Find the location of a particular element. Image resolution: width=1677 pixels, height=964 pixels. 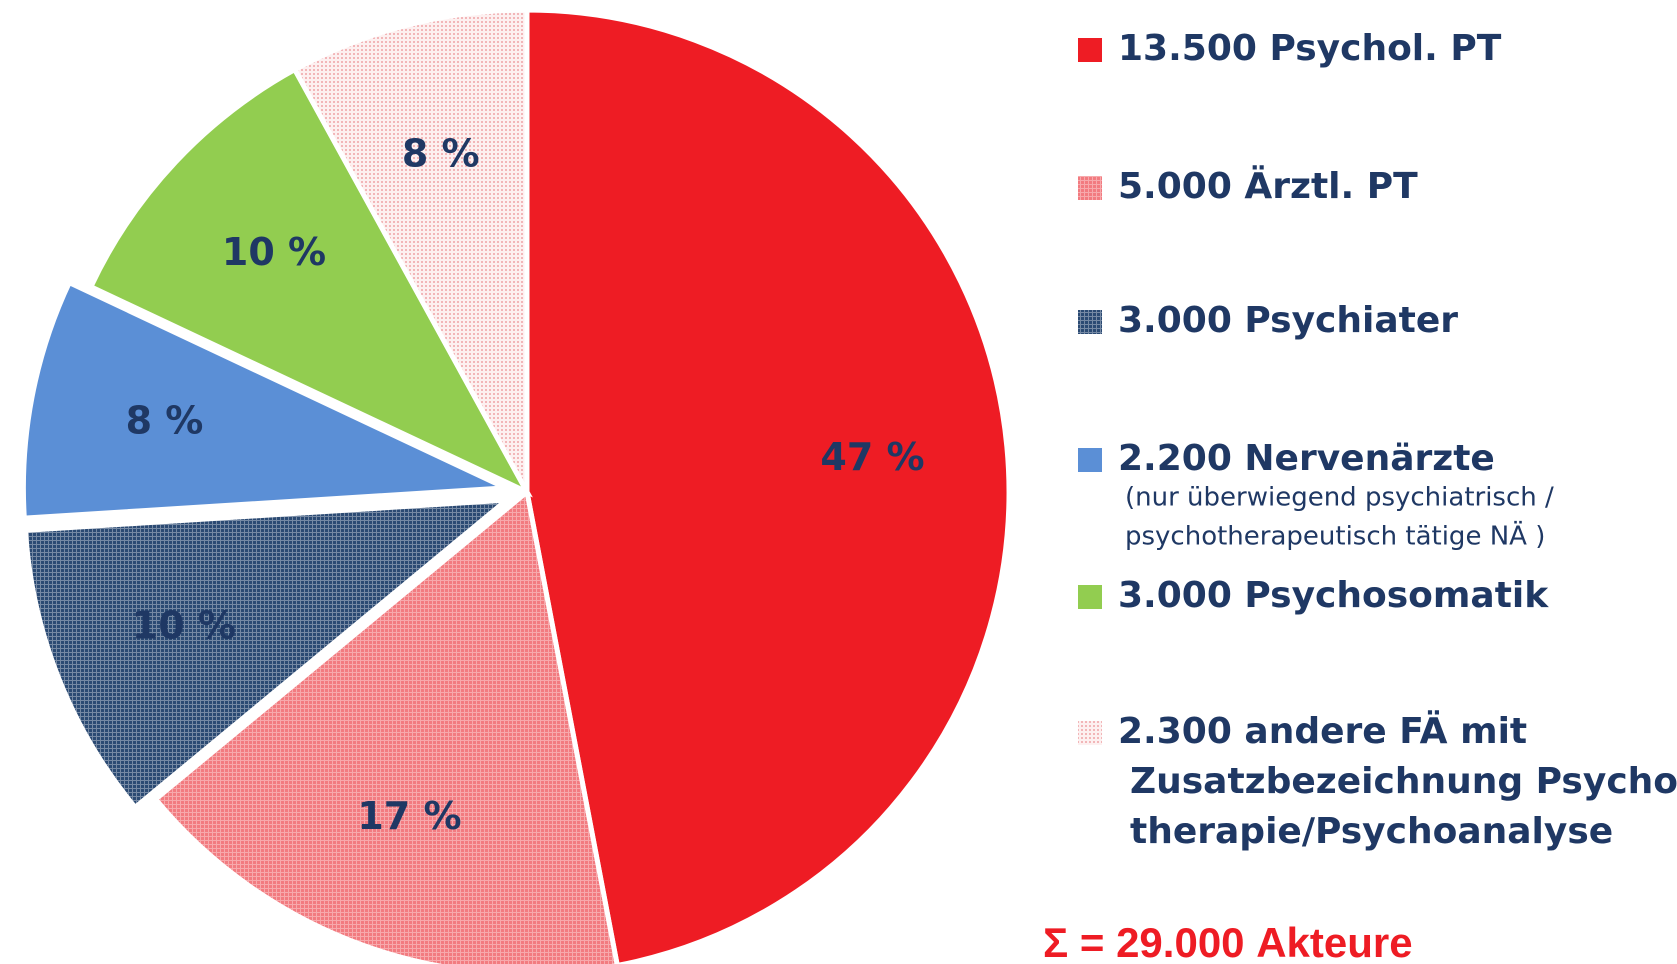

legend-label: therapie/Psychoanalyse is located at coordinates (1371, 831).